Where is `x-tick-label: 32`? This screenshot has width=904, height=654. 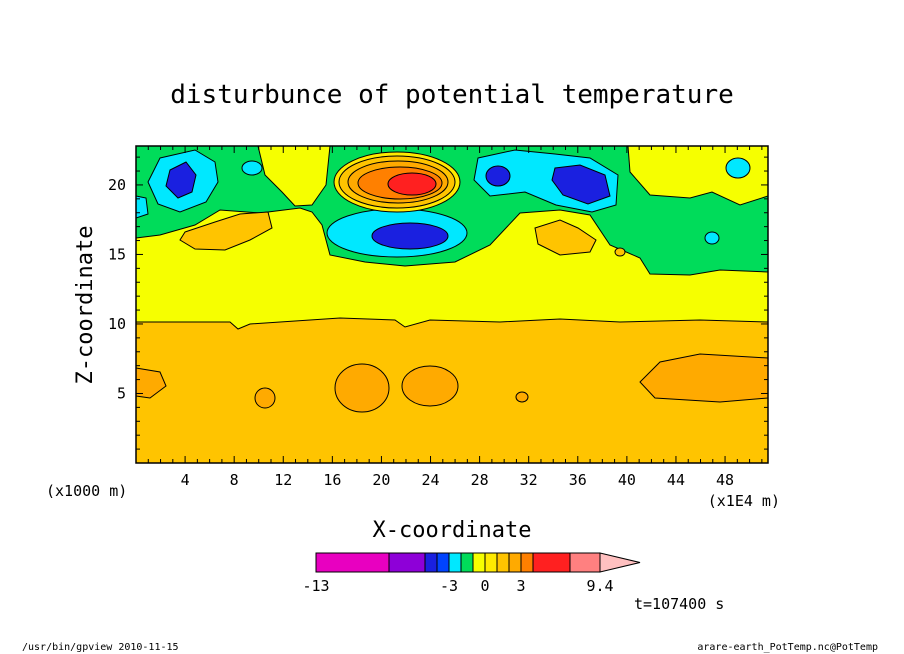 x-tick-label: 32 is located at coordinates (529, 480).